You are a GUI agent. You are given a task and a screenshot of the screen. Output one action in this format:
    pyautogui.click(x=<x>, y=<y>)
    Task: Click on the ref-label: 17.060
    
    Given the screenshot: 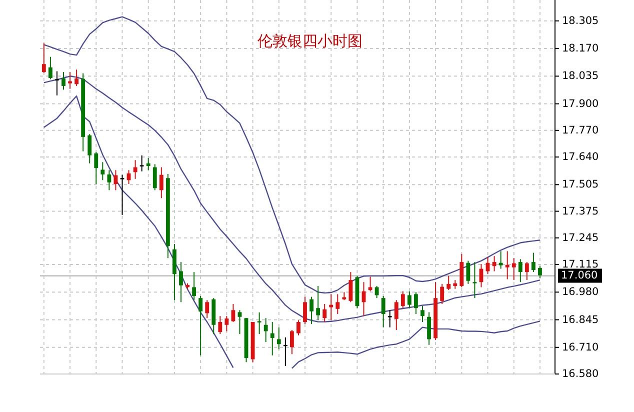 What is the action you would take?
    pyautogui.click(x=580, y=275)
    